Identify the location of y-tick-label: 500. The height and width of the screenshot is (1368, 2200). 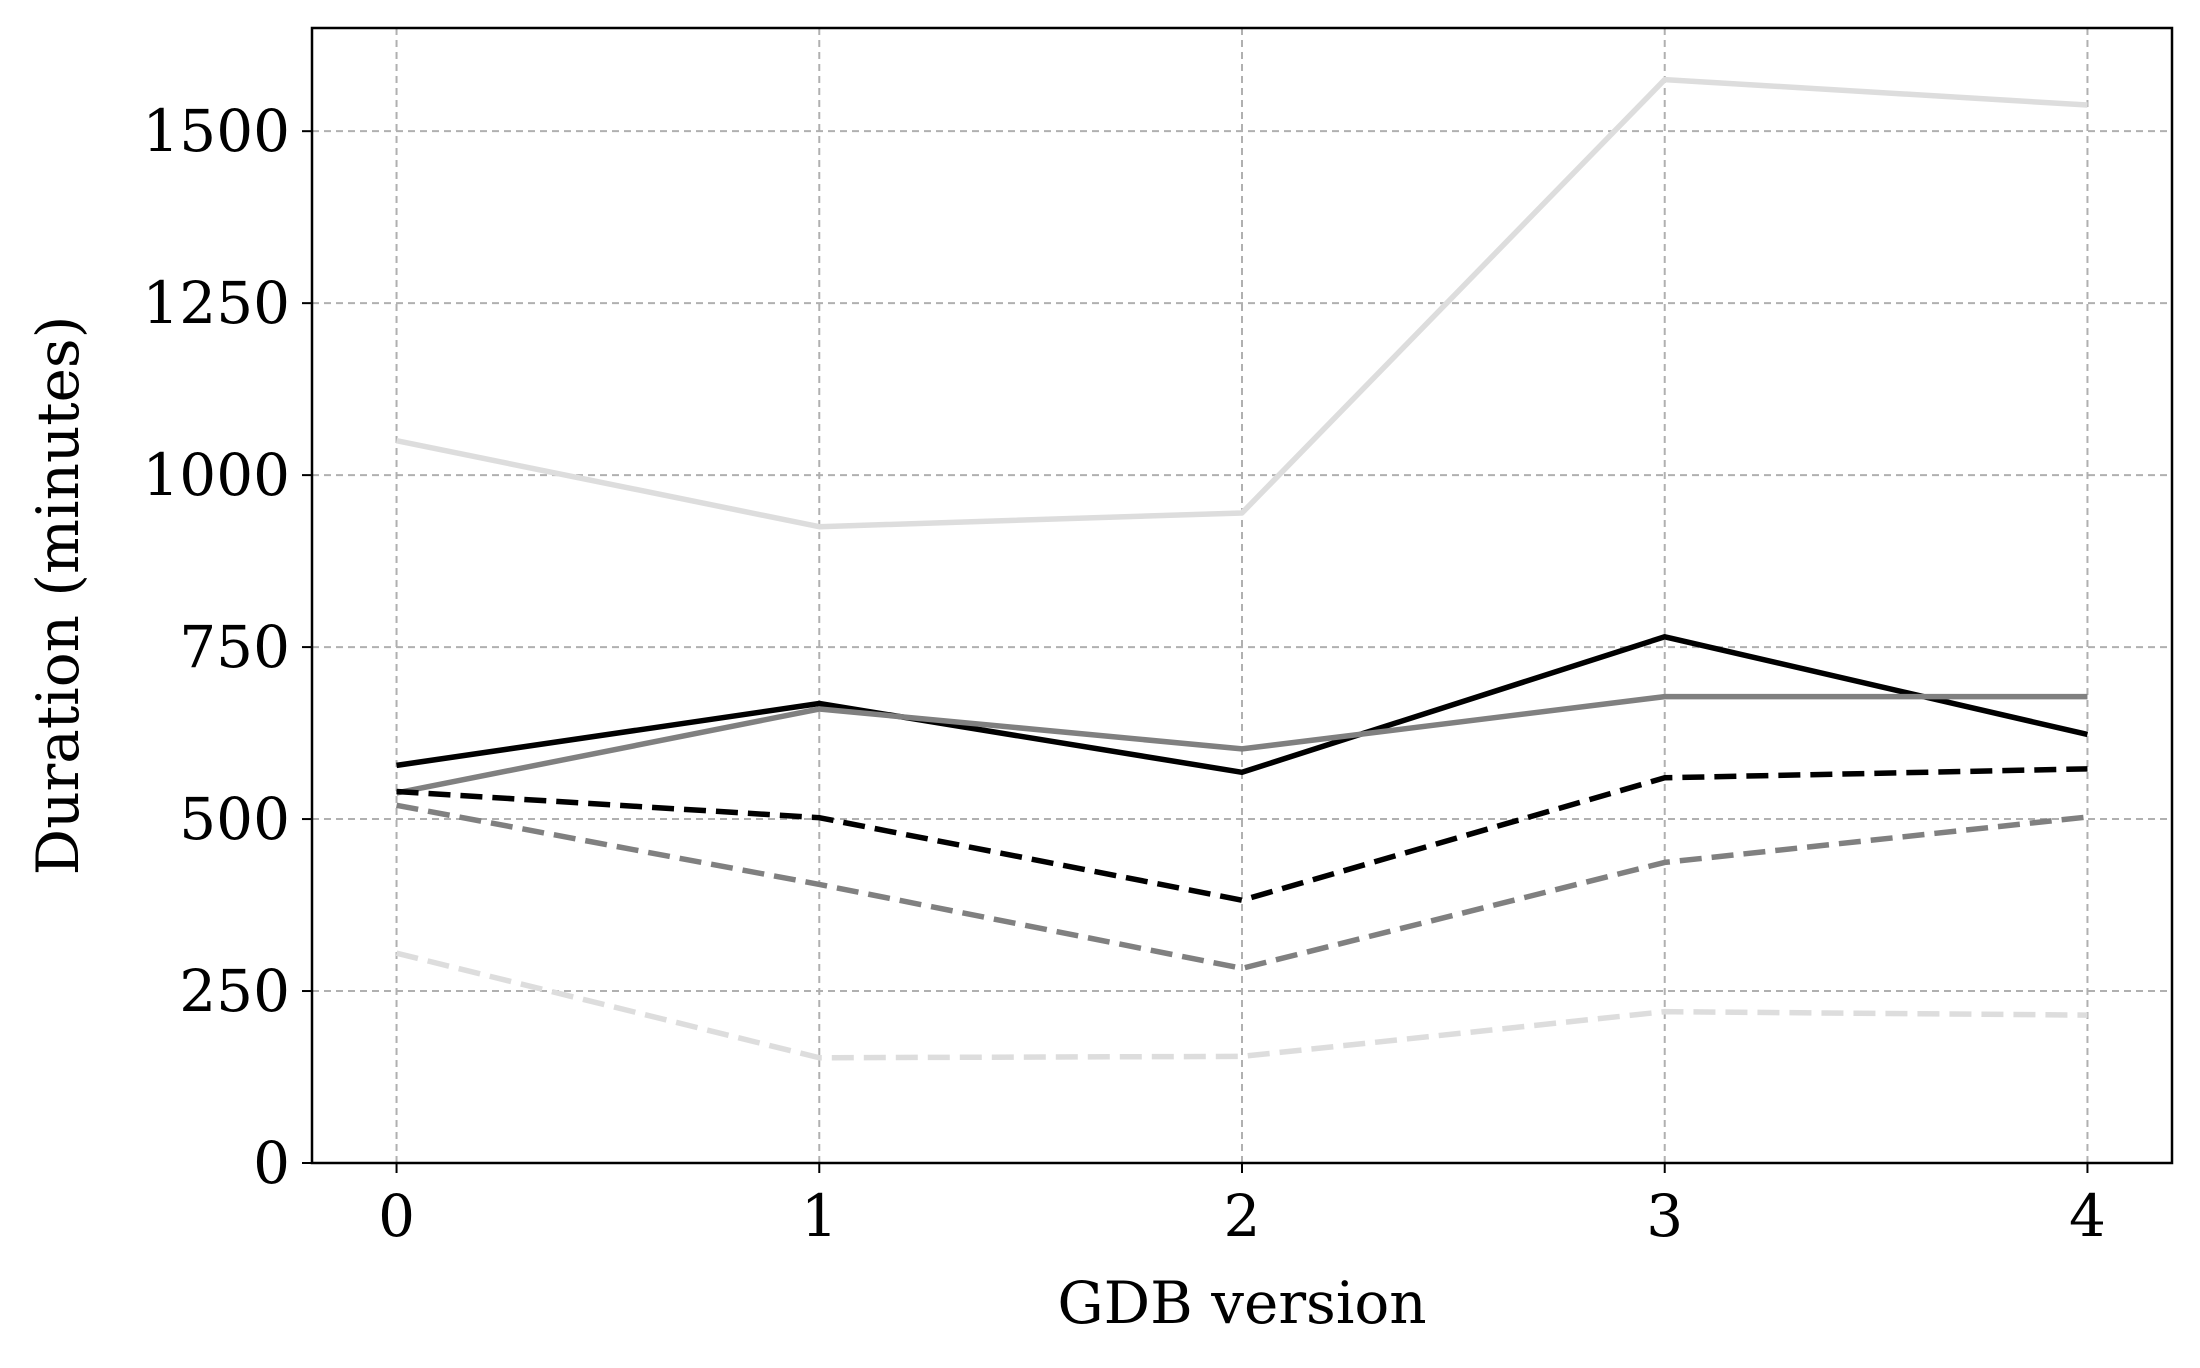
(234, 819).